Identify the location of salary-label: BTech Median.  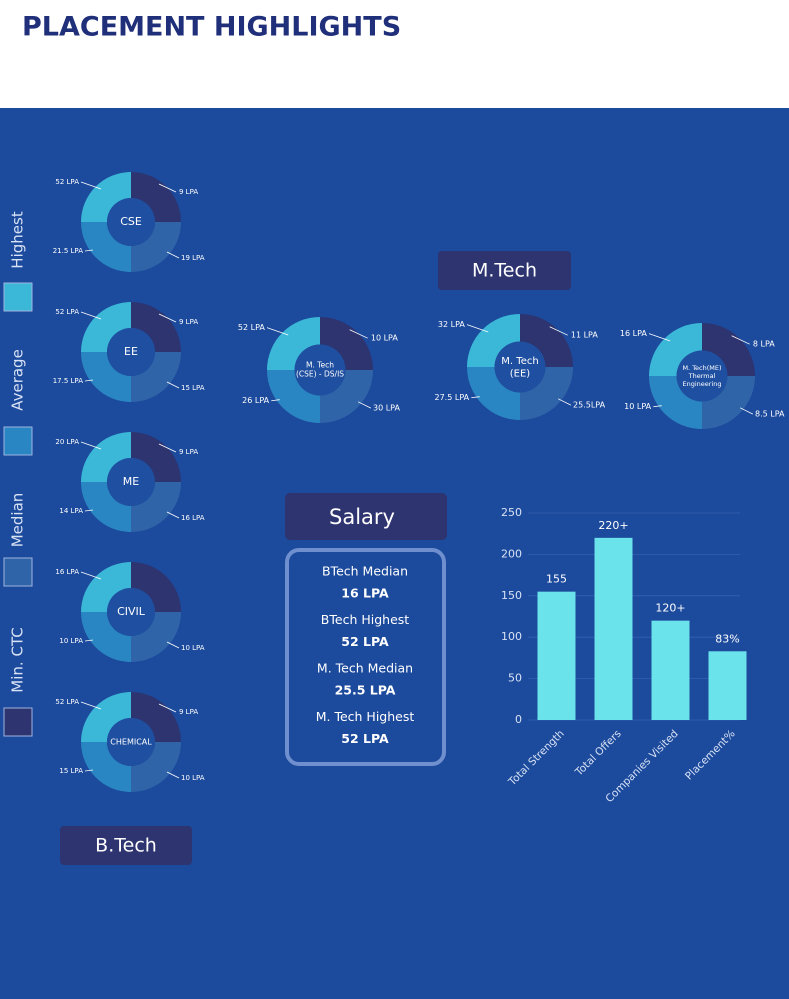
(365, 571).